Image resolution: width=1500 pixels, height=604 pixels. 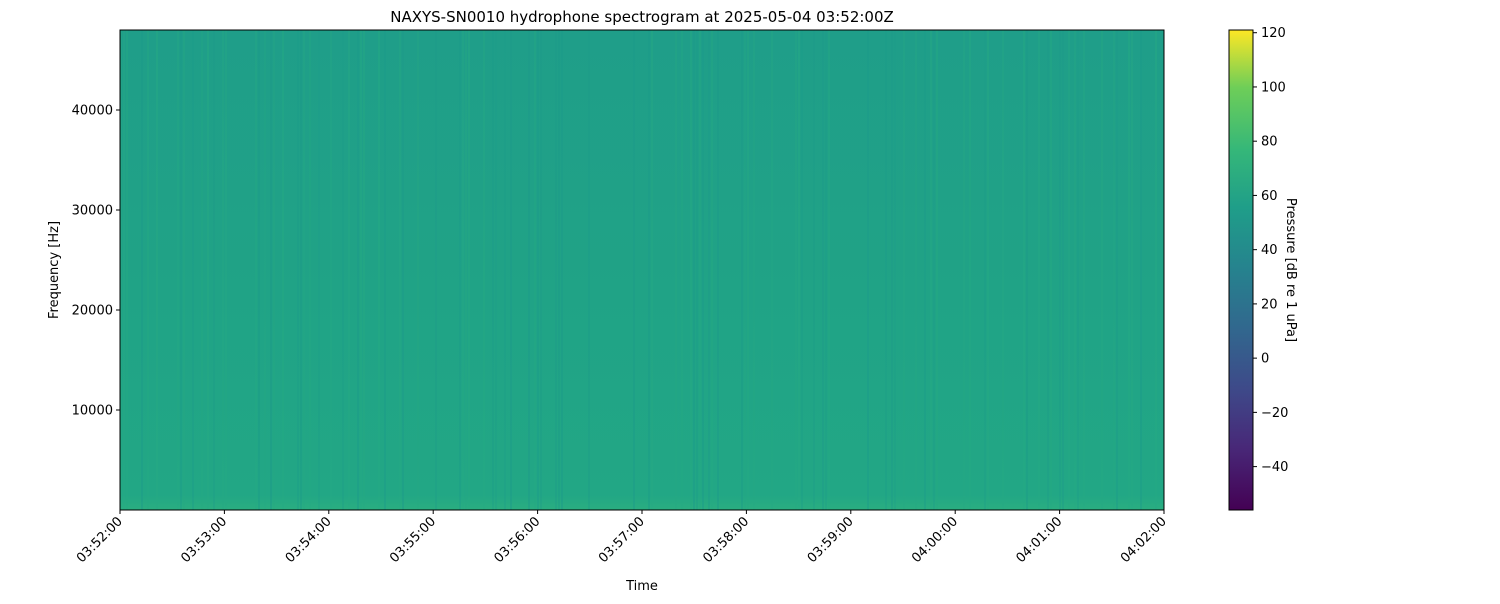 What do you see at coordinates (641, 586) in the screenshot?
I see `x-axis-label: Time` at bounding box center [641, 586].